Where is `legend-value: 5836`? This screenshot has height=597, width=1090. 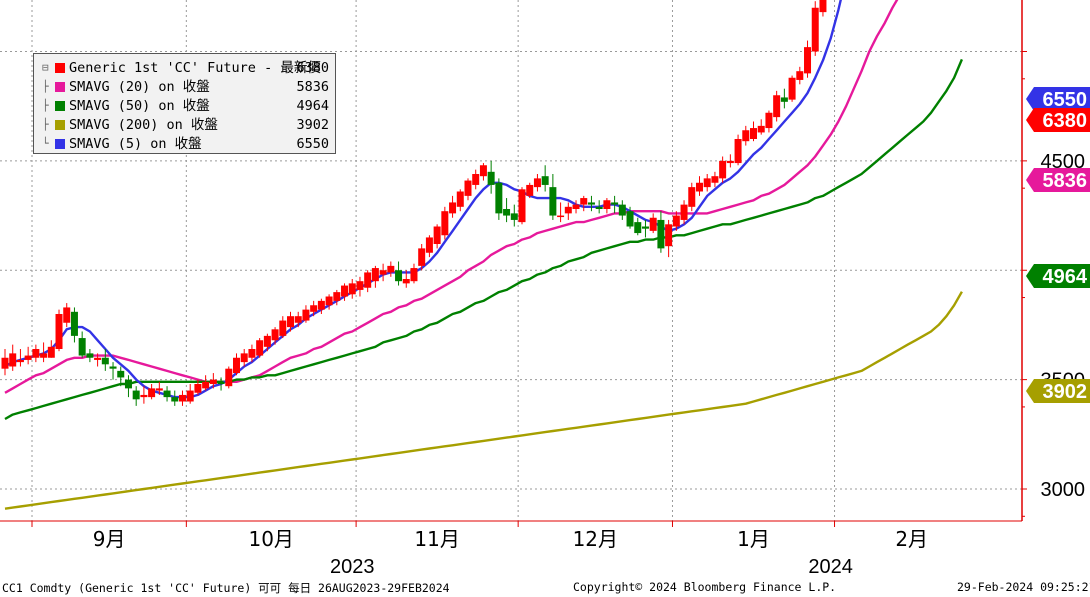
legend-value: 5836 is located at coordinates (312, 87).